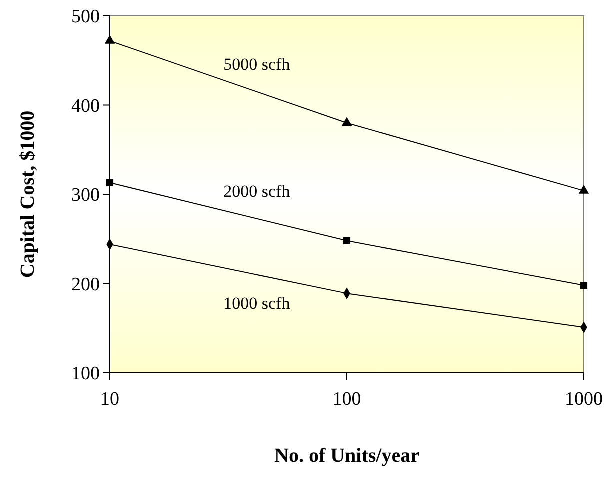  What do you see at coordinates (86, 17) in the screenshot?
I see `y-tick-label: 500` at bounding box center [86, 17].